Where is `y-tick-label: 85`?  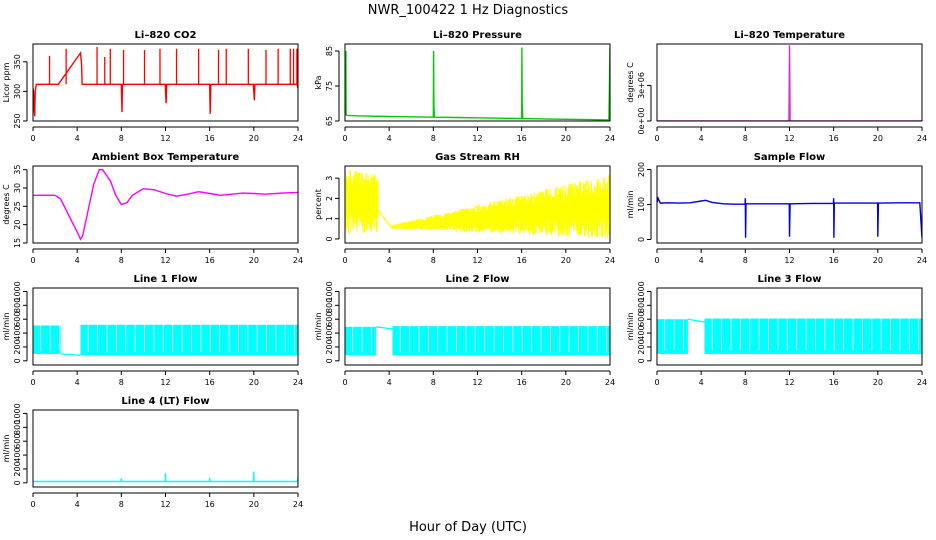 y-tick-label: 85 is located at coordinates (329, 51).